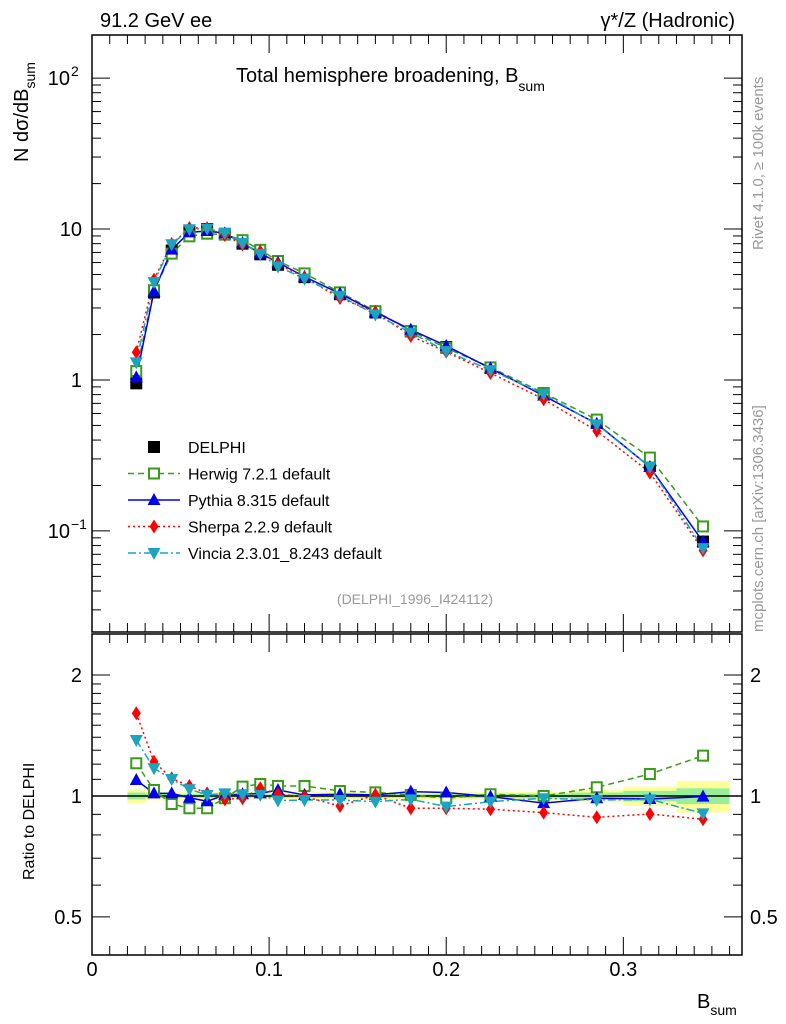  I want to click on x-axis-label: Bsum, so click(717, 1004).